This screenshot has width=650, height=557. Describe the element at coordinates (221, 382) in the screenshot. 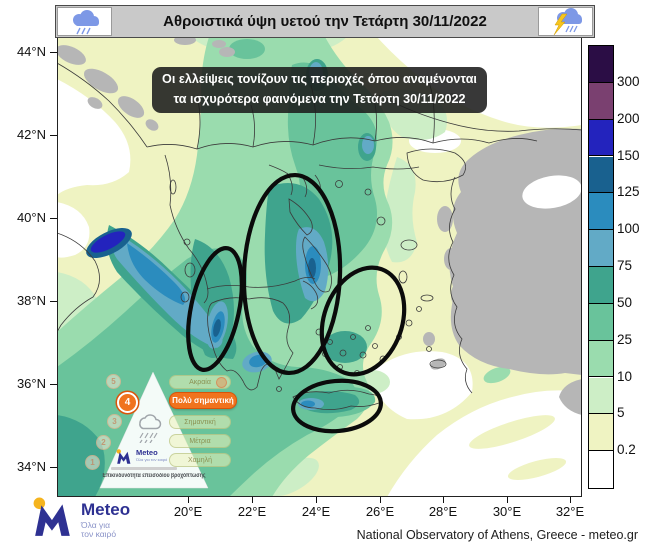

I see `severity-alert-dot` at that location.